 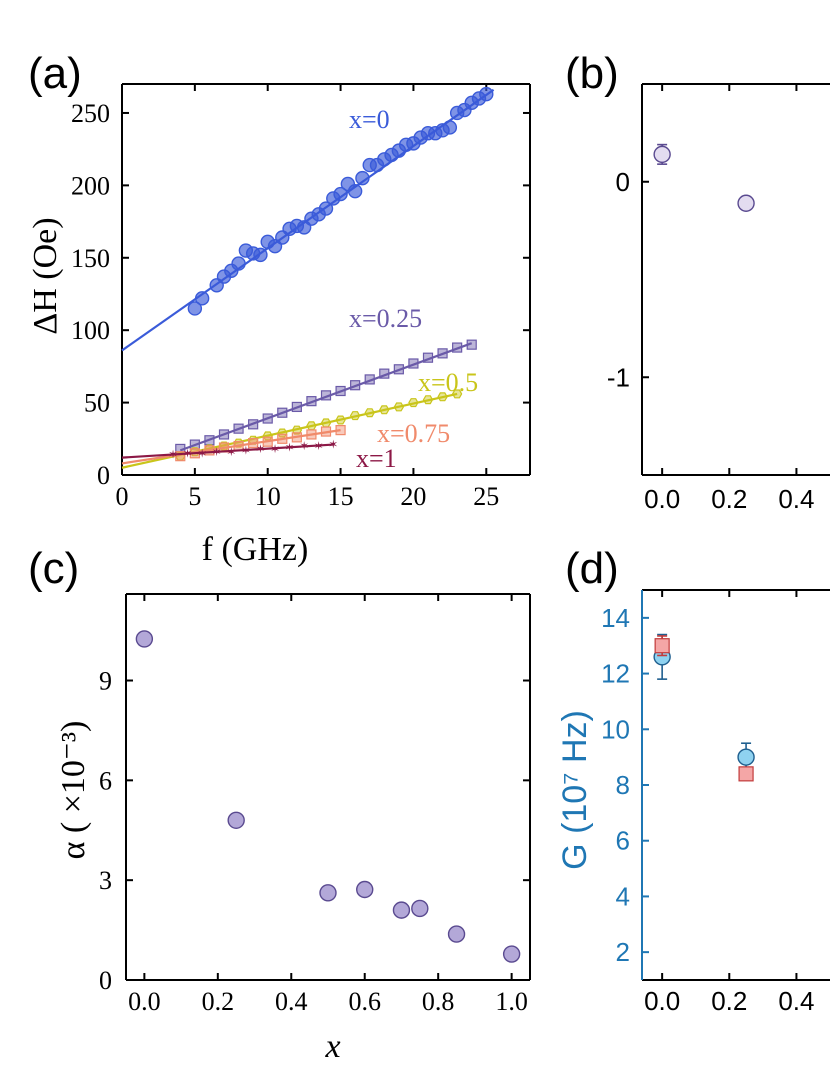 I want to click on panel-a-ytick-label: 50, so click(x=97, y=403).